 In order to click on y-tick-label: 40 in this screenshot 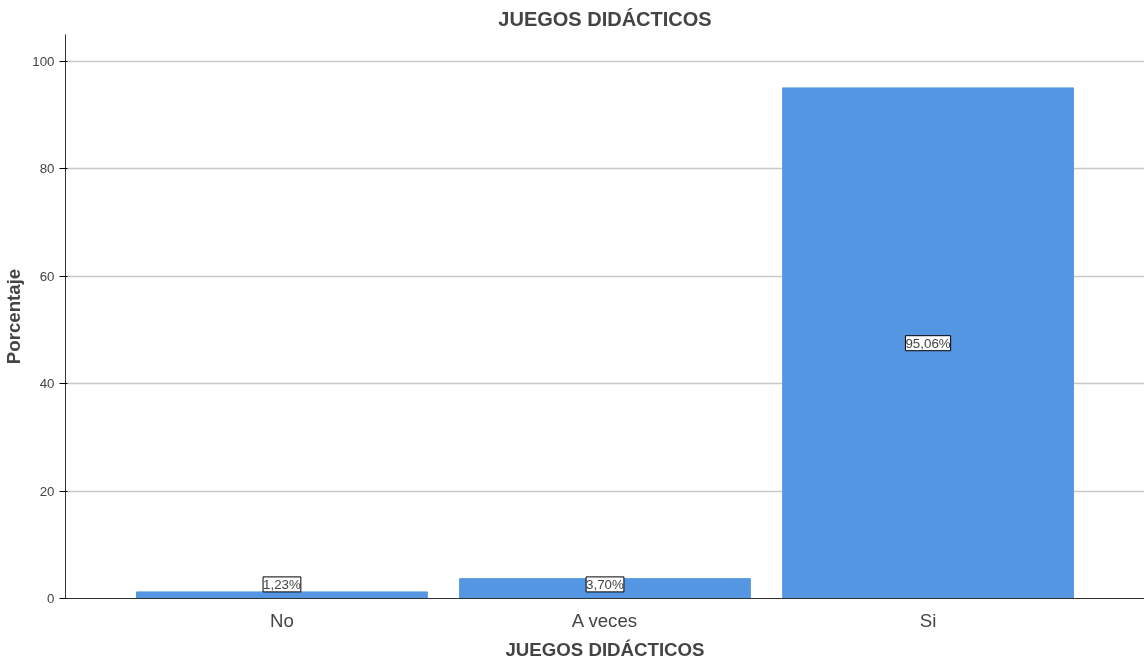, I will do `click(47, 384)`.